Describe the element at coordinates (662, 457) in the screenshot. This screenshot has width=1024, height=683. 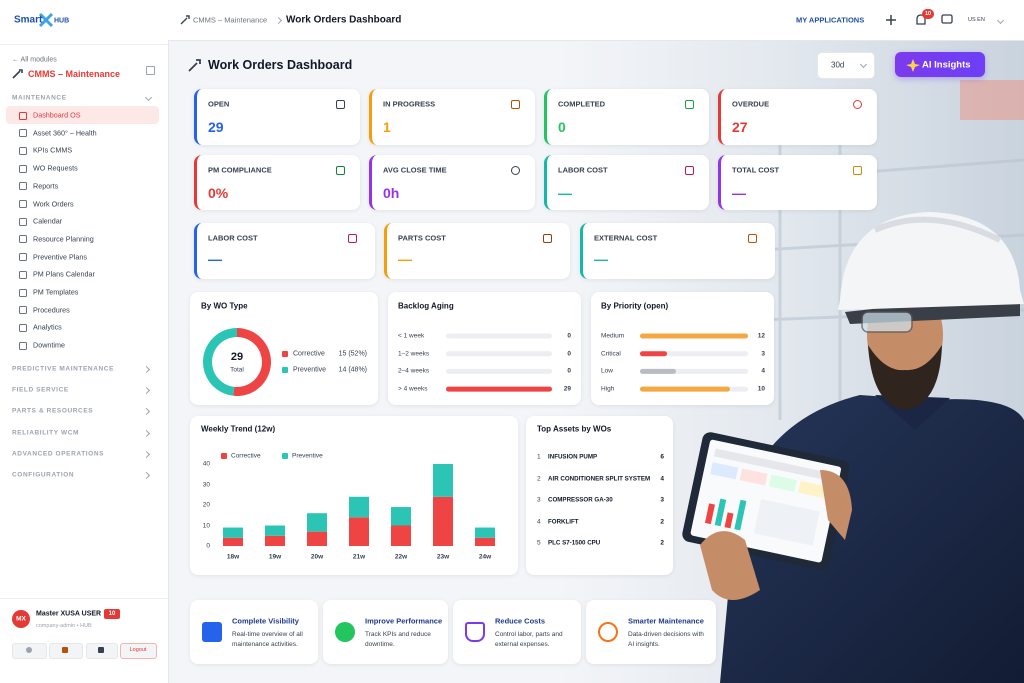
I see `asset-count: 6` at that location.